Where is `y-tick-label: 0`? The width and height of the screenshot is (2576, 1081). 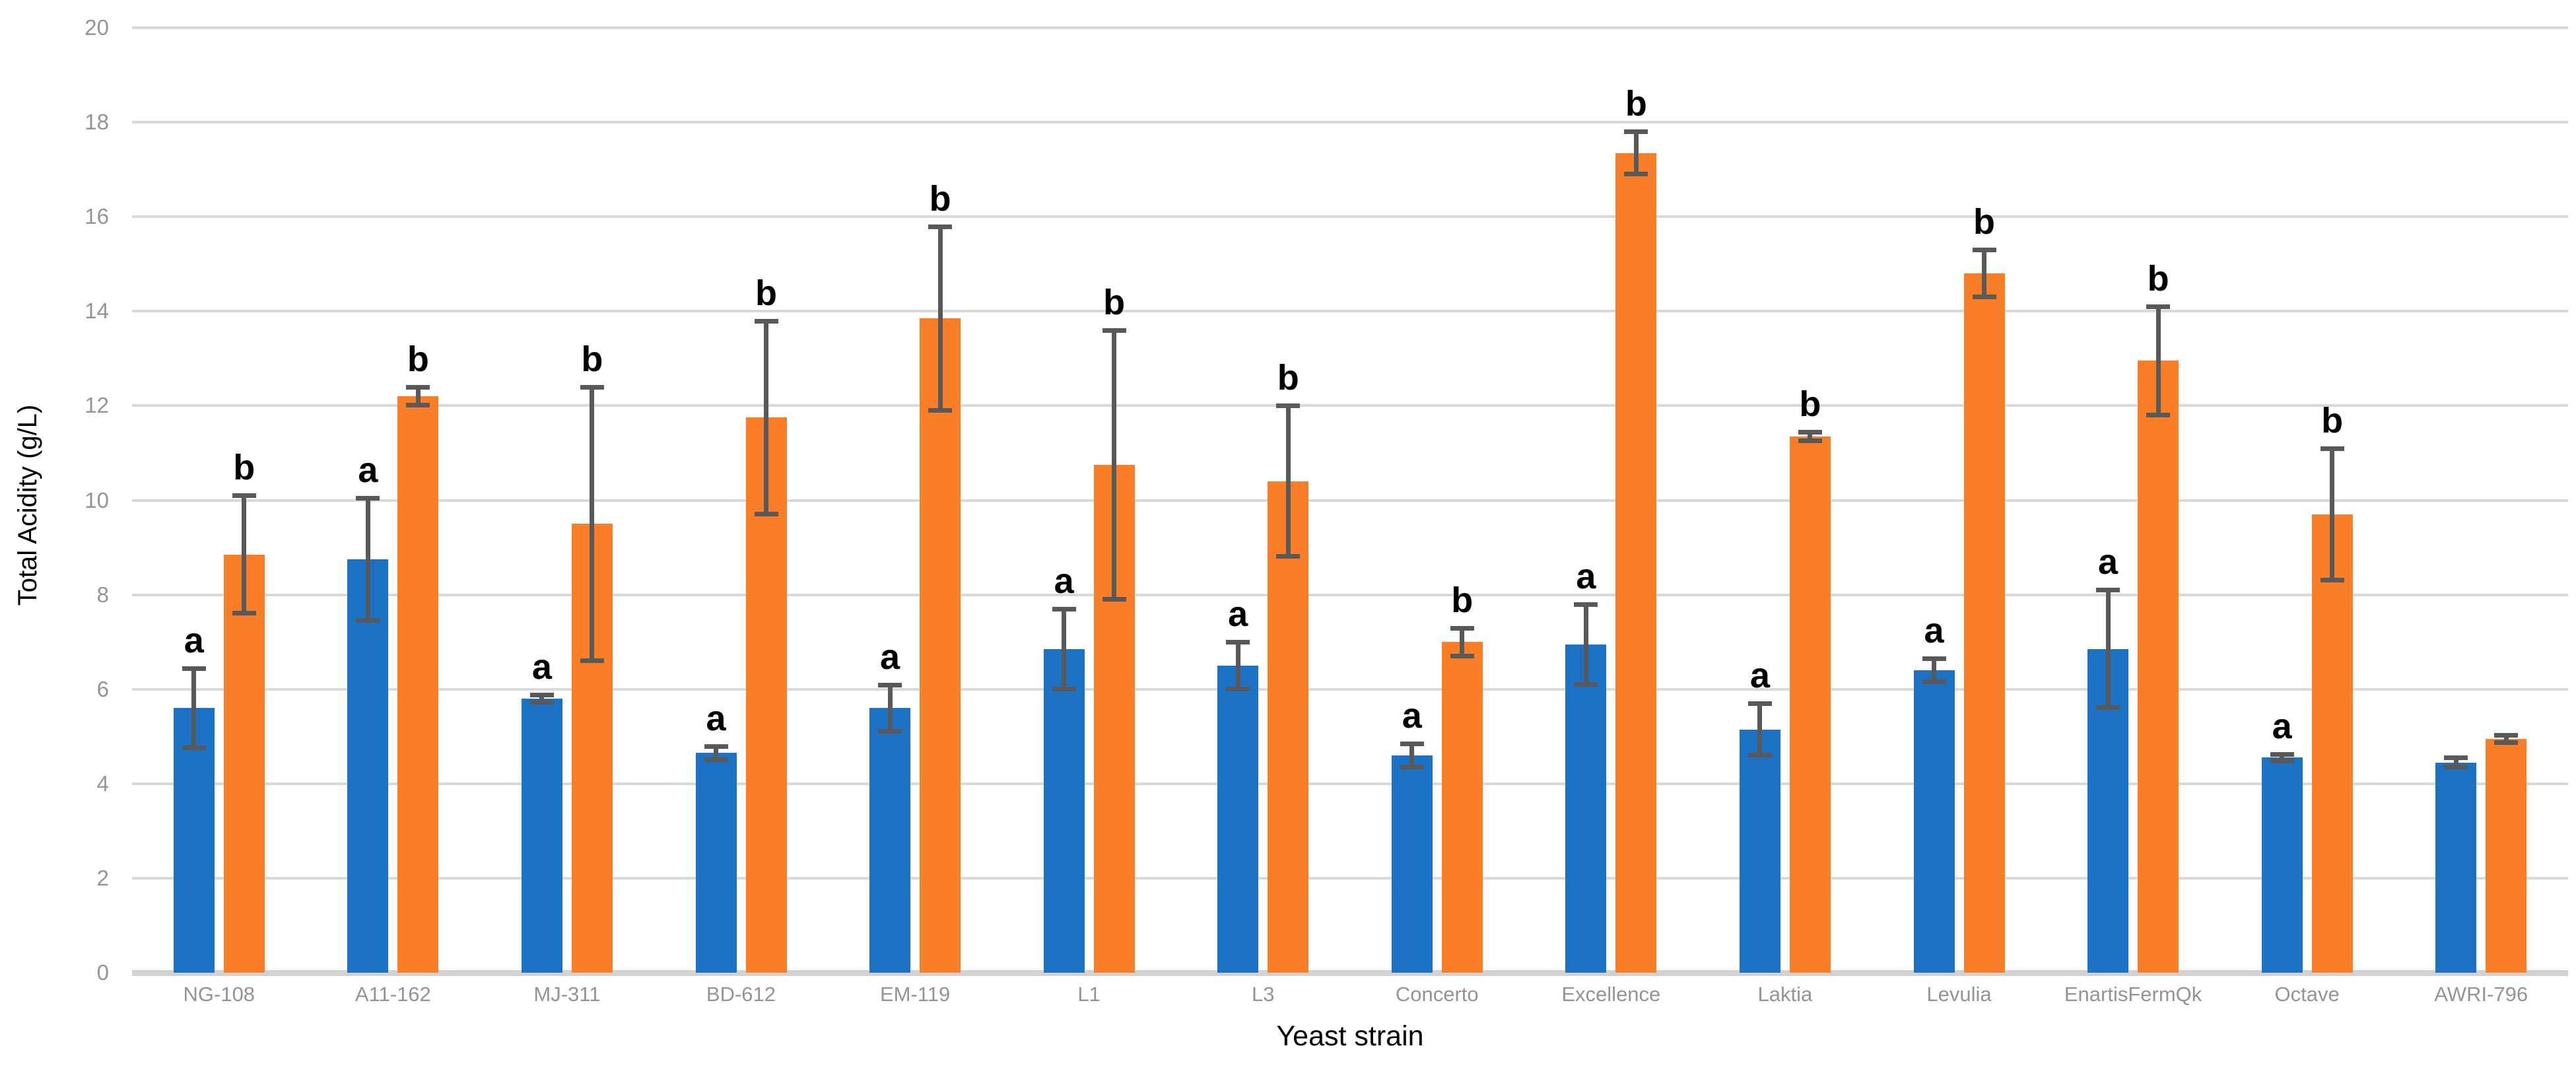
y-tick-label: 0 is located at coordinates (102, 972).